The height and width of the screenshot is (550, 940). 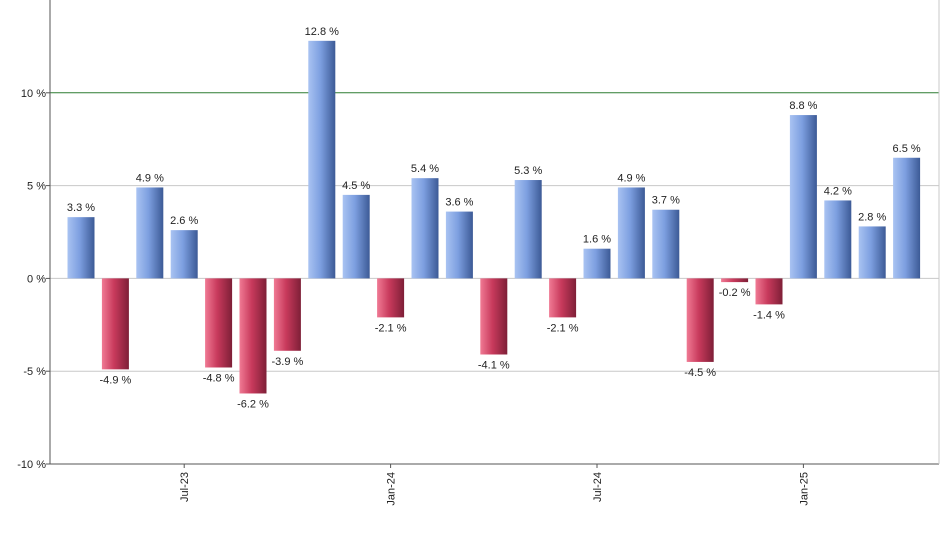 What do you see at coordinates (631, 178) in the screenshot?
I see `data-label-16: 4.9 %` at bounding box center [631, 178].